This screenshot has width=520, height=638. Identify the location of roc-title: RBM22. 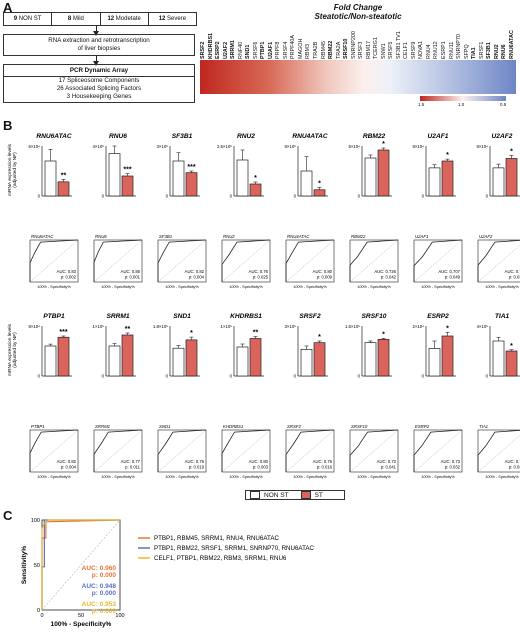
(358, 236).